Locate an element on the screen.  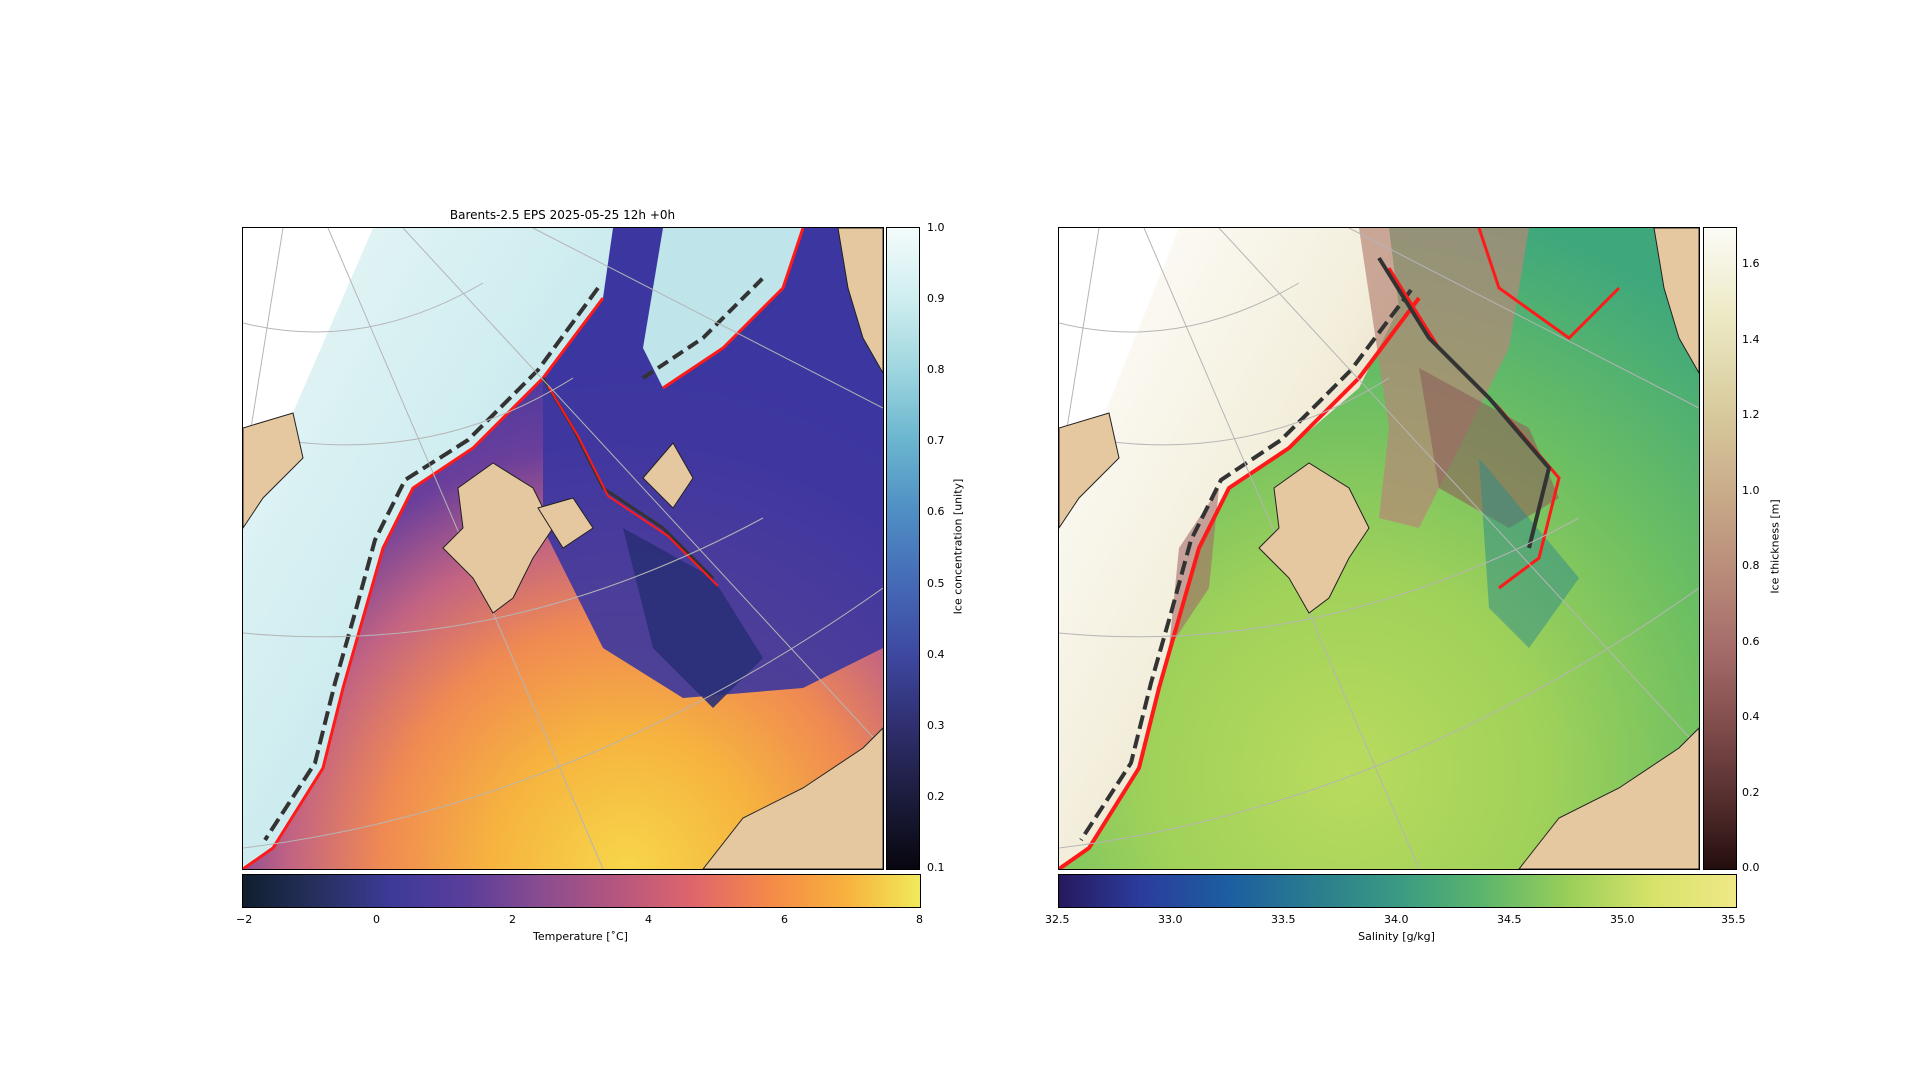
ice-tick-1: 1.0 is located at coordinates (936, 227).